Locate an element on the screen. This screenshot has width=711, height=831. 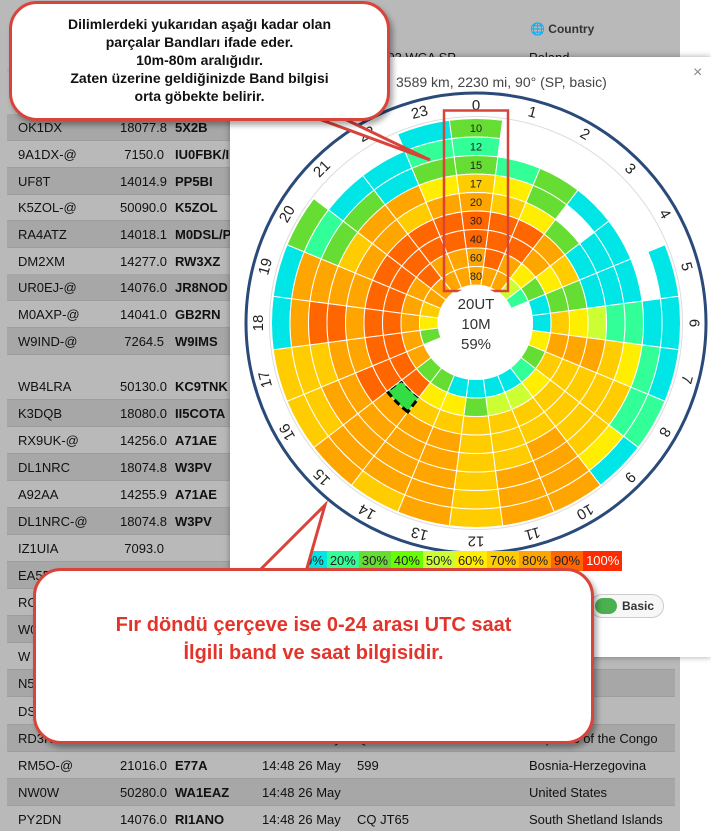
legend-item: 30% is located at coordinates (374, 561).